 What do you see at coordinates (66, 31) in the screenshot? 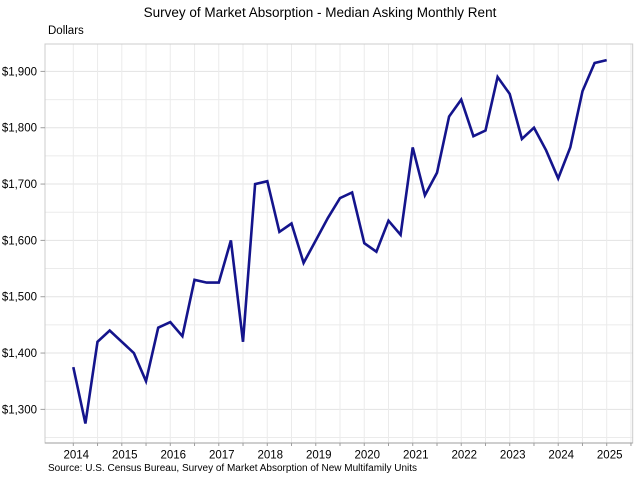
I see `y-axis-unit-label: Dollars` at bounding box center [66, 31].